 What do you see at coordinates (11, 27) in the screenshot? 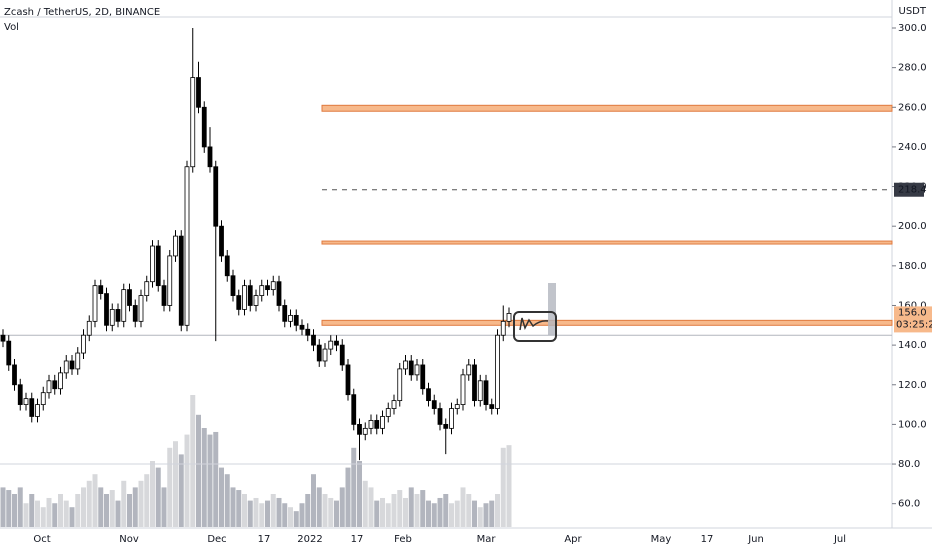
I see `volume-label: Vol` at bounding box center [11, 27].